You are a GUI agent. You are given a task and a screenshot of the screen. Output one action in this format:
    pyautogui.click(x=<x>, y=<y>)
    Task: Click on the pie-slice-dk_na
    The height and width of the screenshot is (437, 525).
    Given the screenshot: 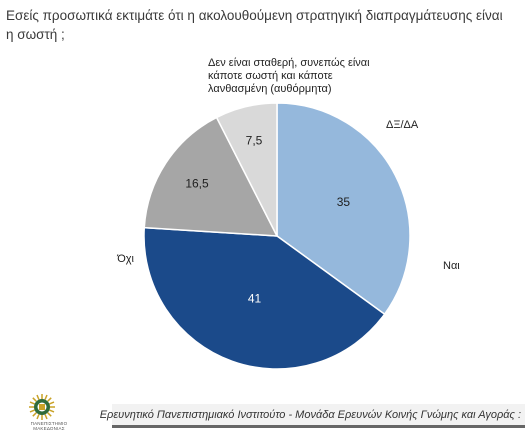 What is the action you would take?
    pyautogui.click(x=246, y=169)
    